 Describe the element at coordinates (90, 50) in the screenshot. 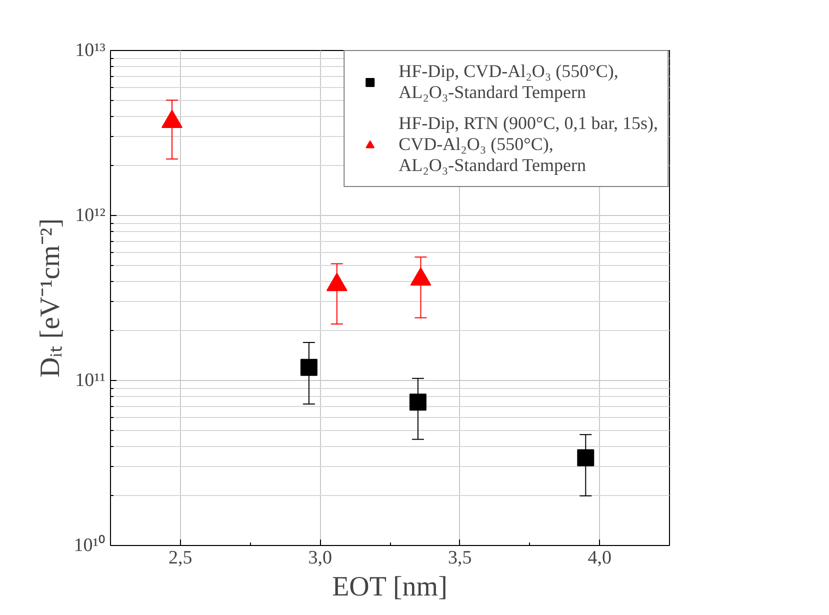

I see `y-tick-label: 10¹³` at that location.